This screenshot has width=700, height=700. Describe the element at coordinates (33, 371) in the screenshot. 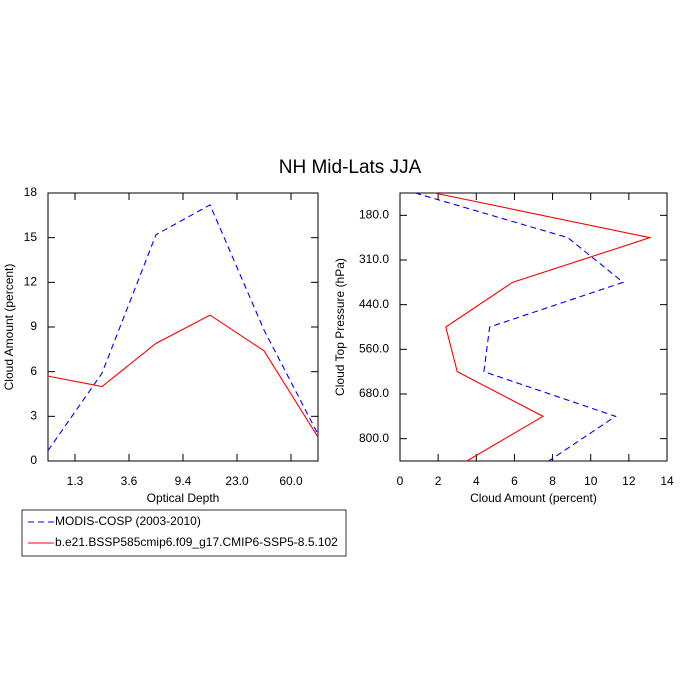

I see `y-tick-label: 6` at that location.